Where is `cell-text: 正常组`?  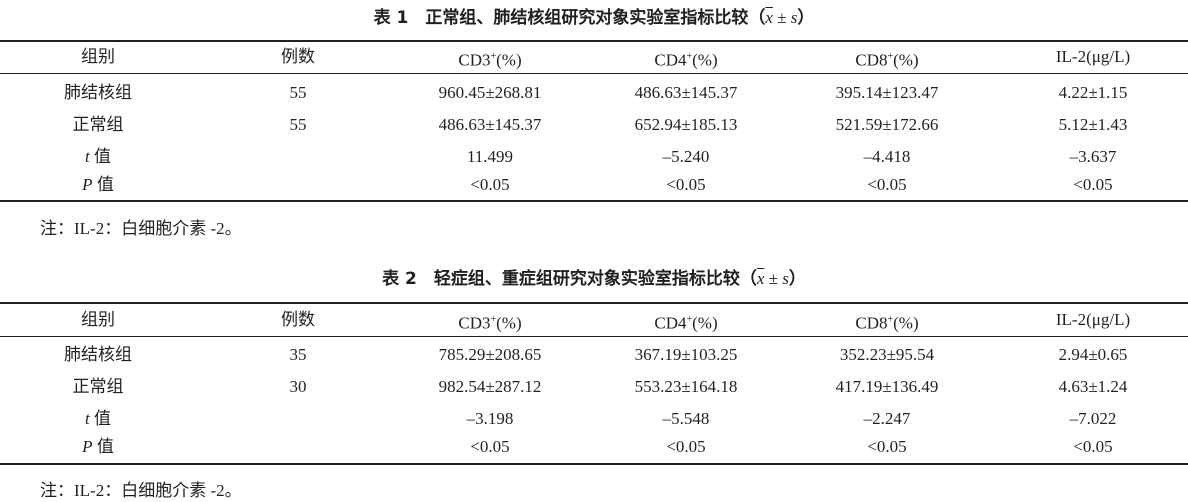 cell-text: 正常组 is located at coordinates (98, 386).